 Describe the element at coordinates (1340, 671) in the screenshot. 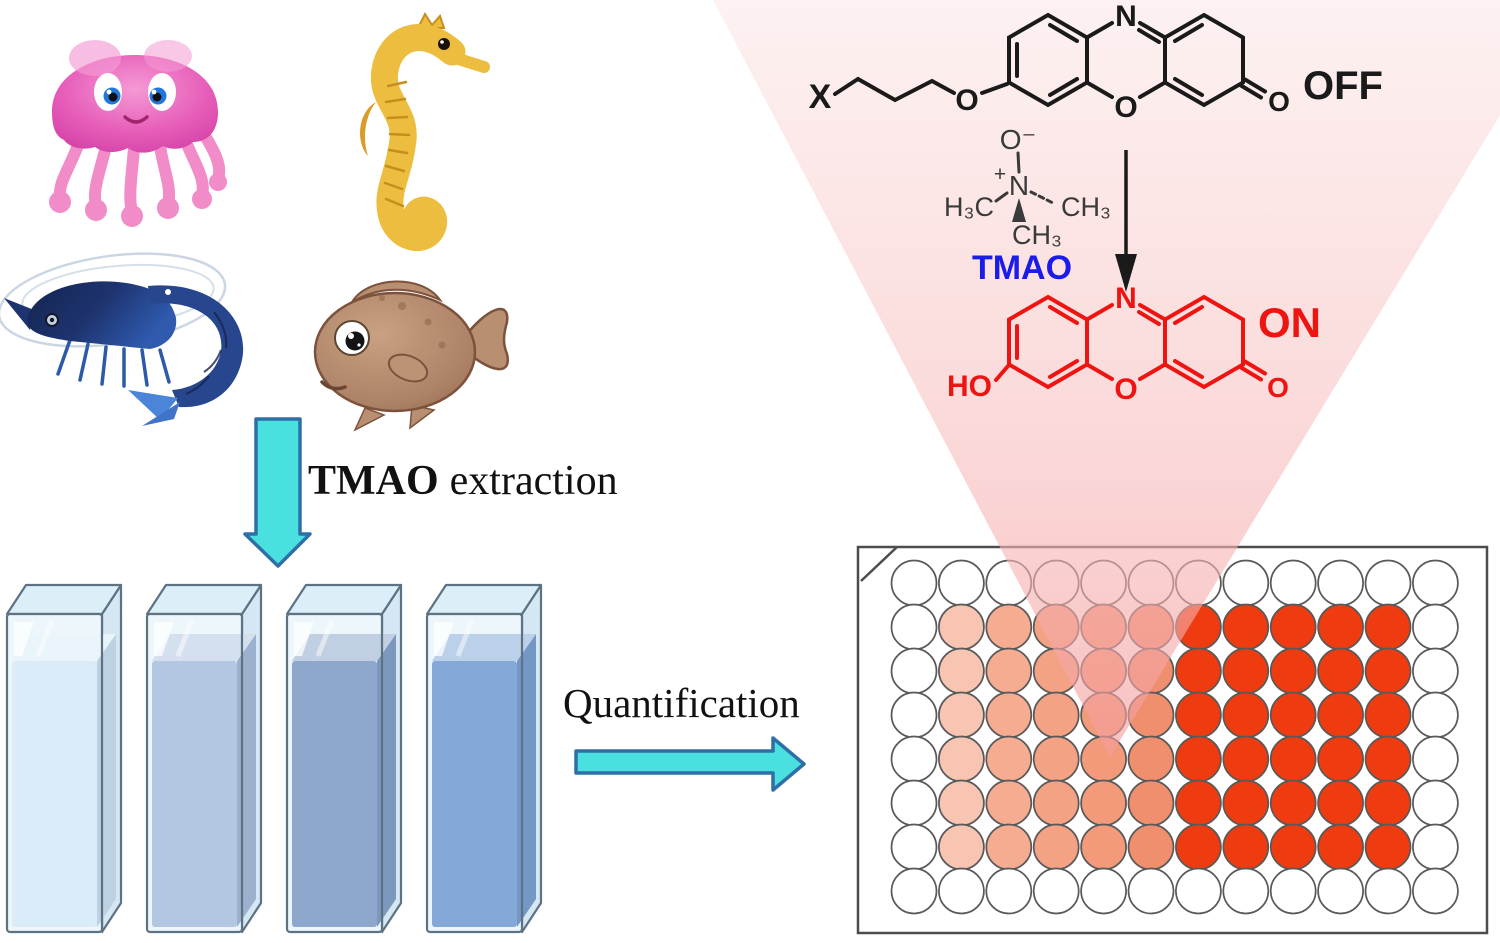

I see `well-C10` at that location.